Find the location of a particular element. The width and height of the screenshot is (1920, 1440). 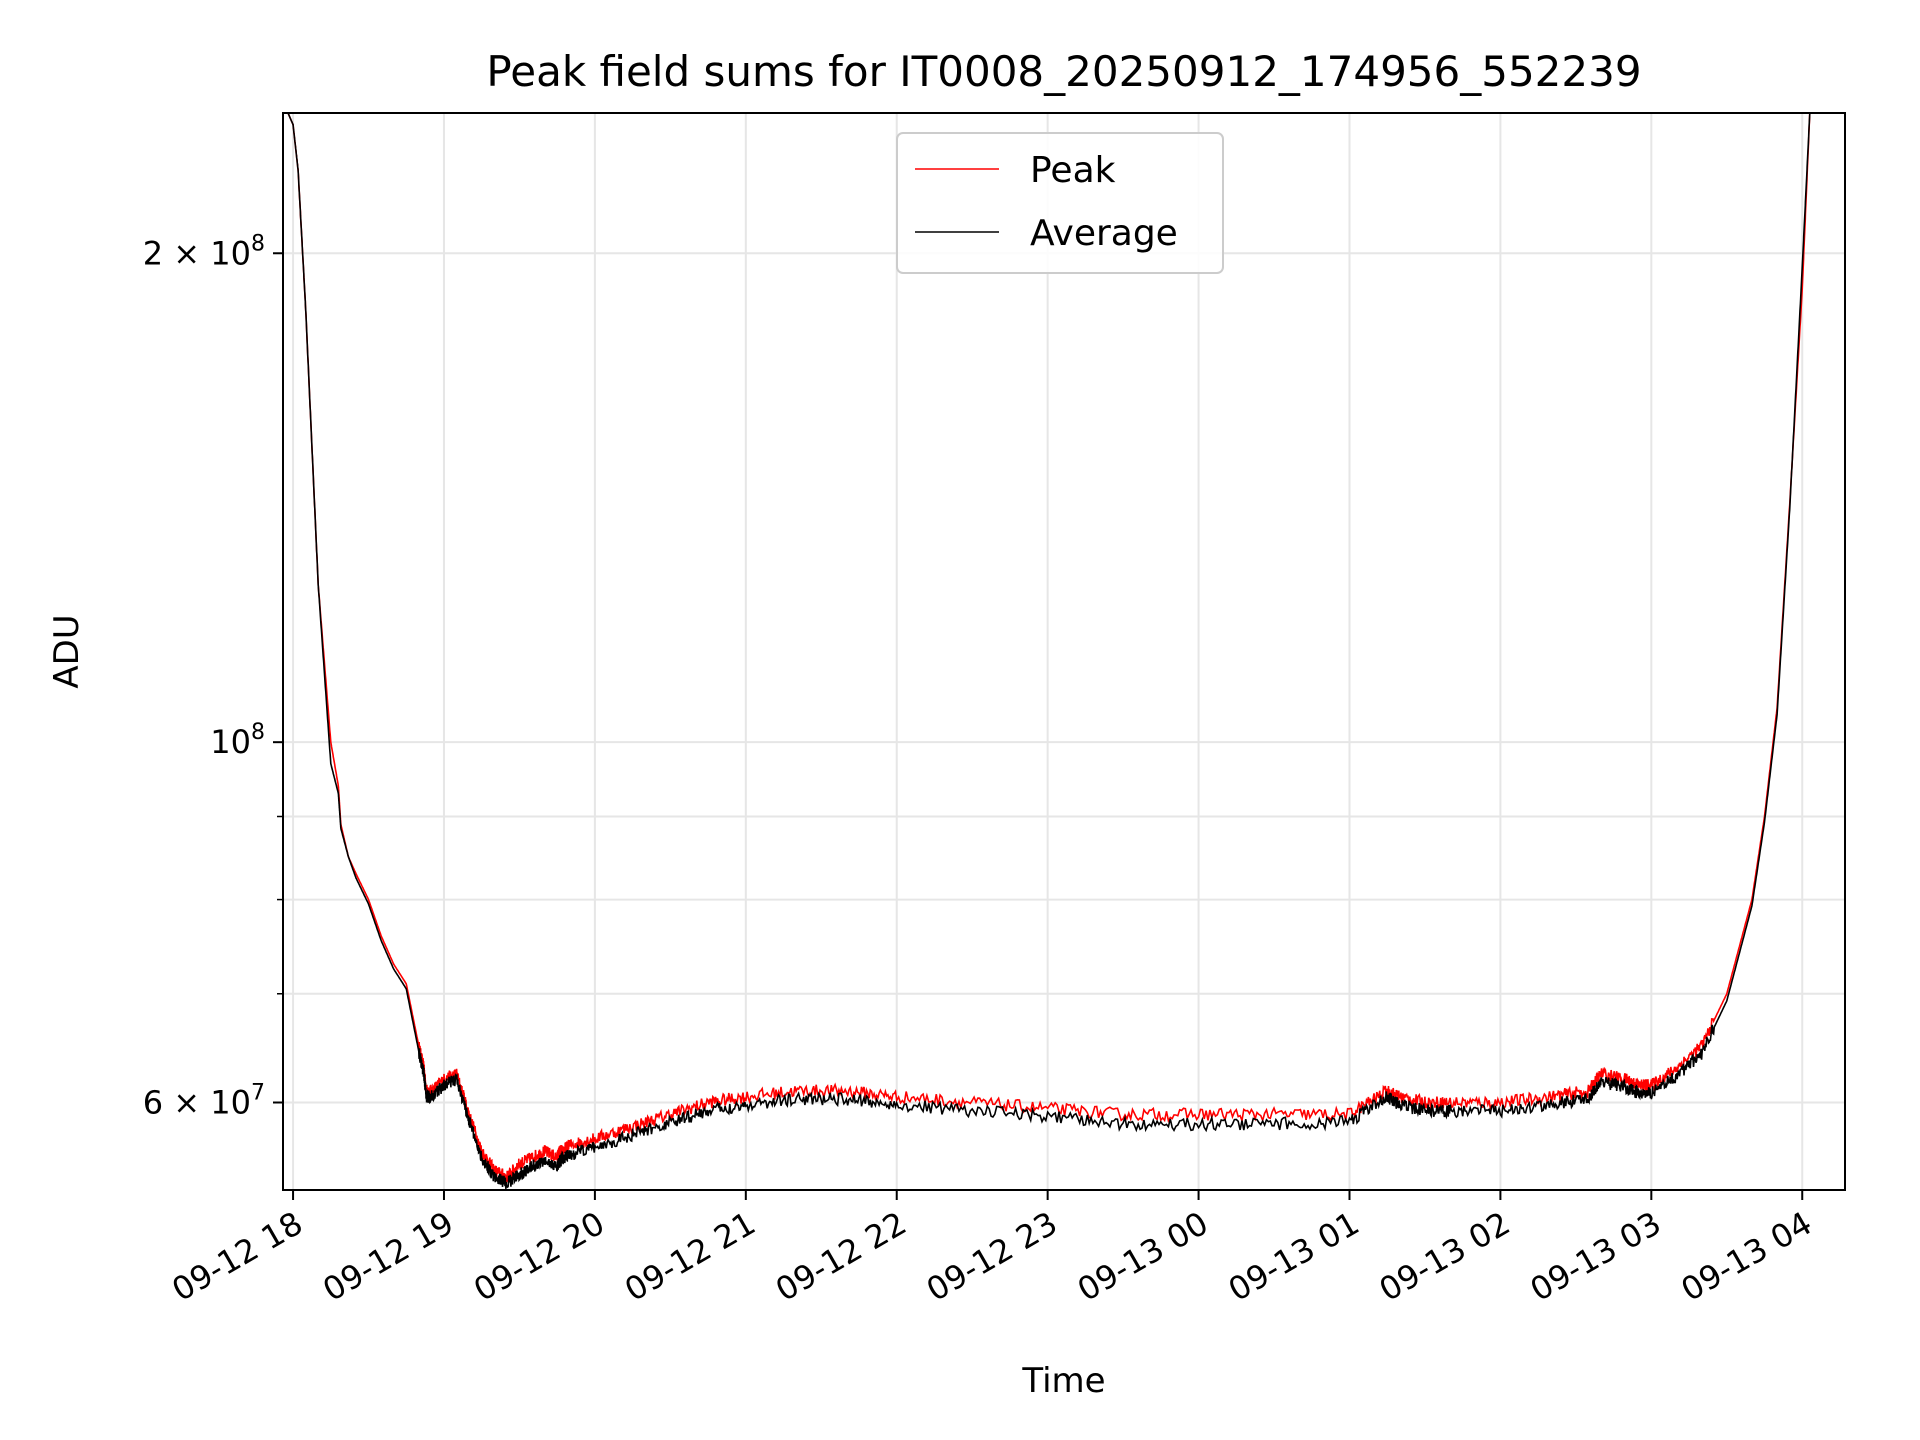

y-tick-exponent: 7 is located at coordinates (258, 1092).